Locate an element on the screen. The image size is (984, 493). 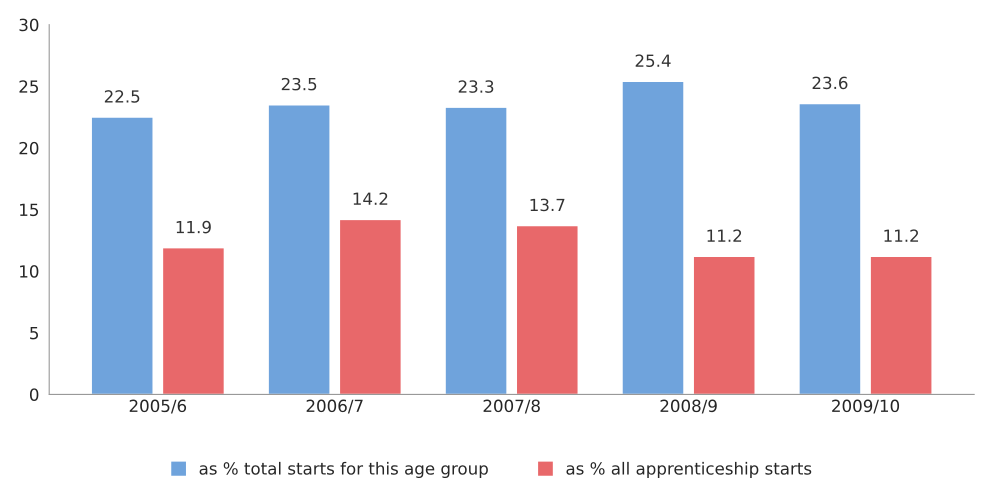
y-tick-label: 20 is located at coordinates (28, 148).